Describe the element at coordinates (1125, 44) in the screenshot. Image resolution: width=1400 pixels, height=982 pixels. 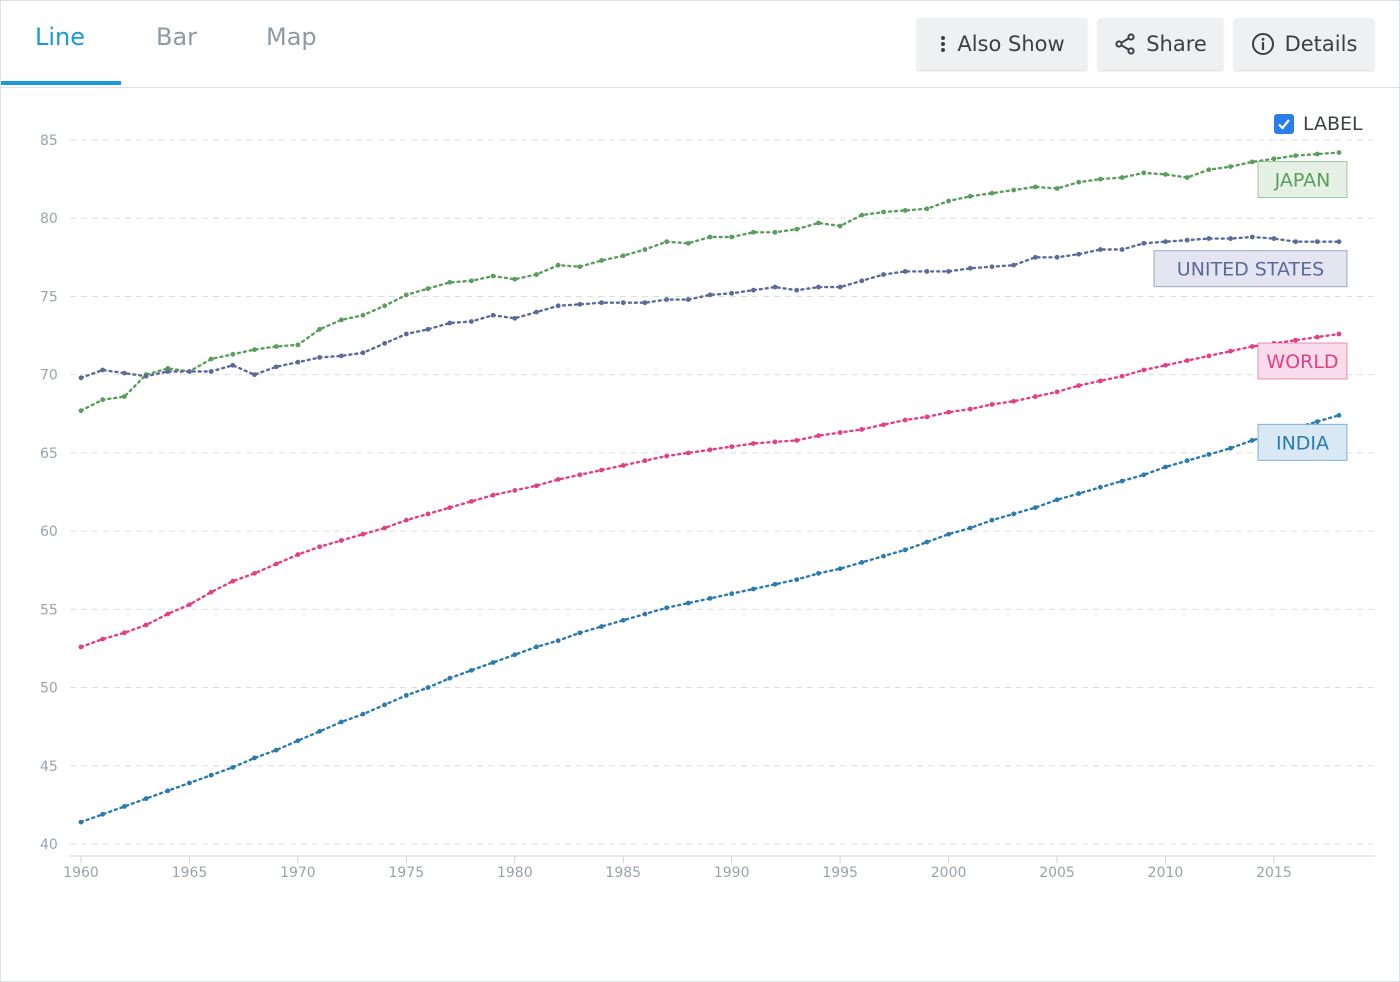
I see `share-icon` at that location.